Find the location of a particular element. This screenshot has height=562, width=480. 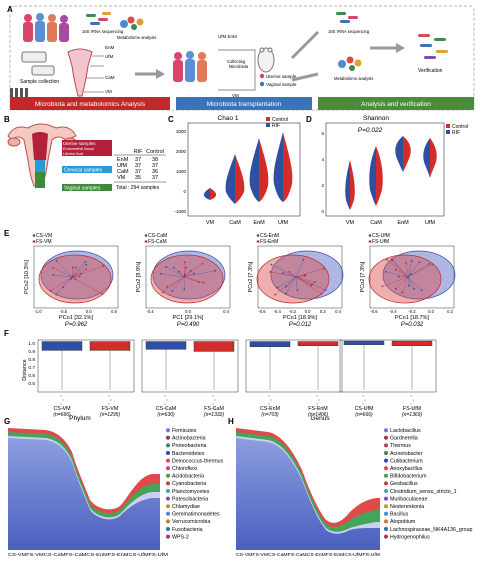

x-tick: VM is located at coordinates (350, 223).